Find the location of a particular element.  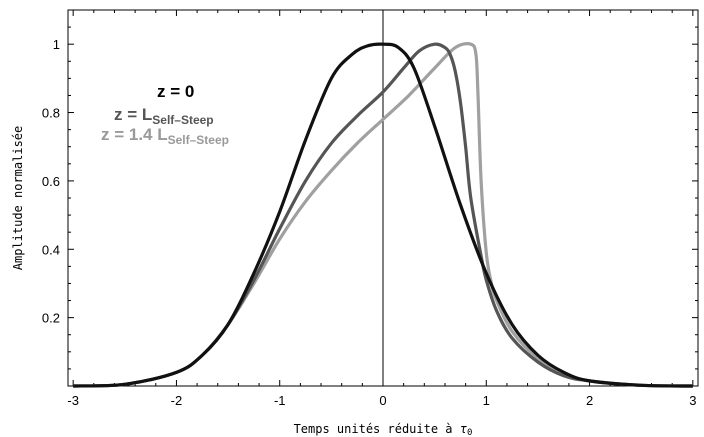

legend-entry-symbol: 0 is located at coordinates (189, 91).